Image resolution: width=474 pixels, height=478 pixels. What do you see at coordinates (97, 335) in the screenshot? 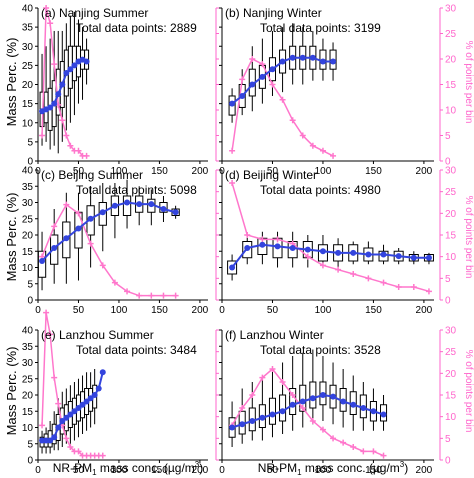
I see `panel-title: (e) Lanzhou Summer` at bounding box center [97, 335].